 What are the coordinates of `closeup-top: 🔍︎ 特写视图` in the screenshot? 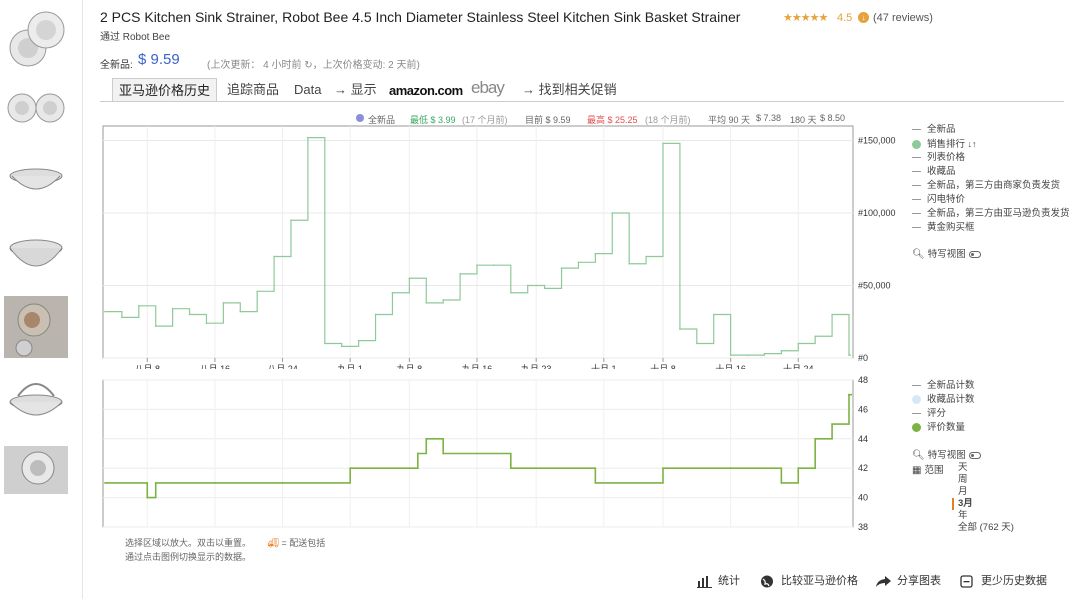 It's located at (946, 253).